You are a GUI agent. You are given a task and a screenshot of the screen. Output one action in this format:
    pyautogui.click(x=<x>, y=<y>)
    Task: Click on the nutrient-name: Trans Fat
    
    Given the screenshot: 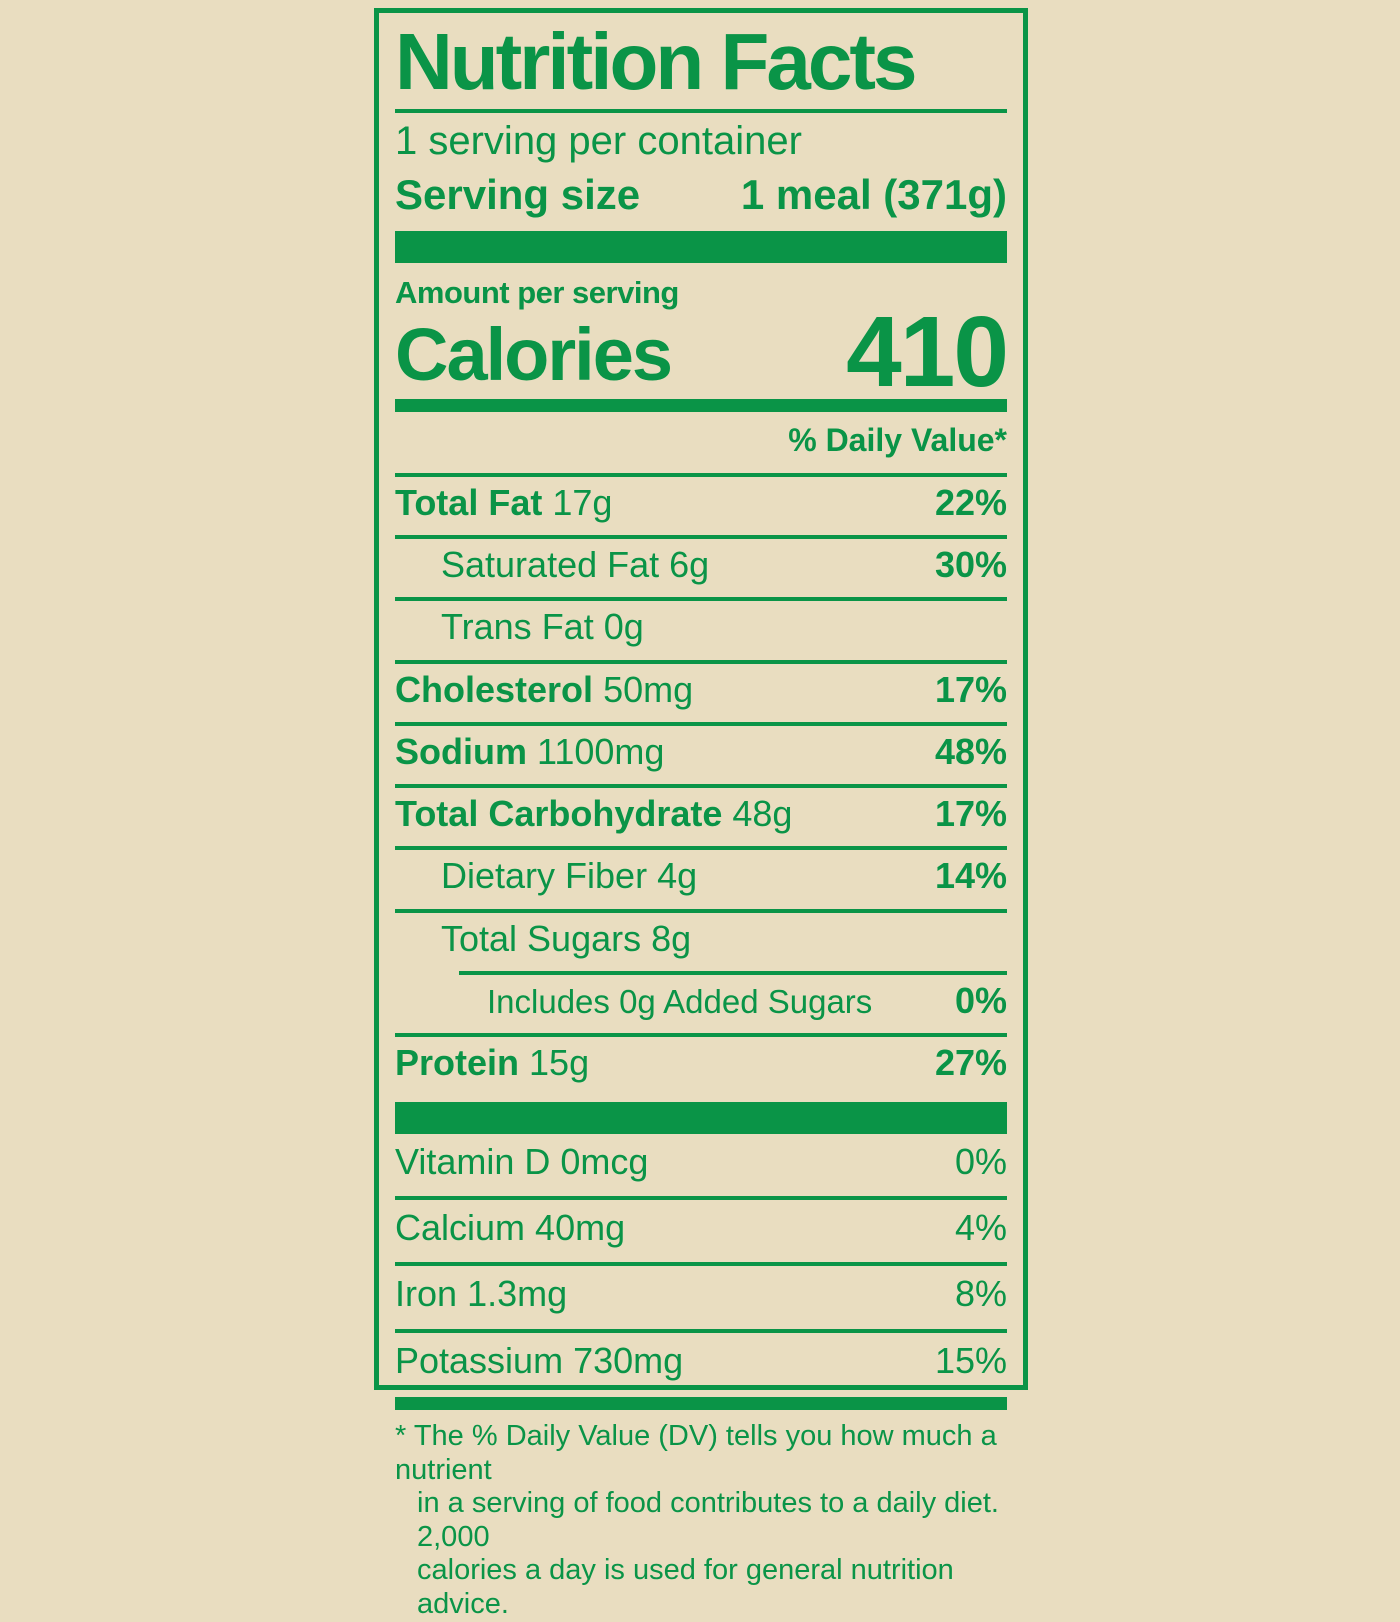 What is the action you would take?
    pyautogui.click(x=517, y=627)
    